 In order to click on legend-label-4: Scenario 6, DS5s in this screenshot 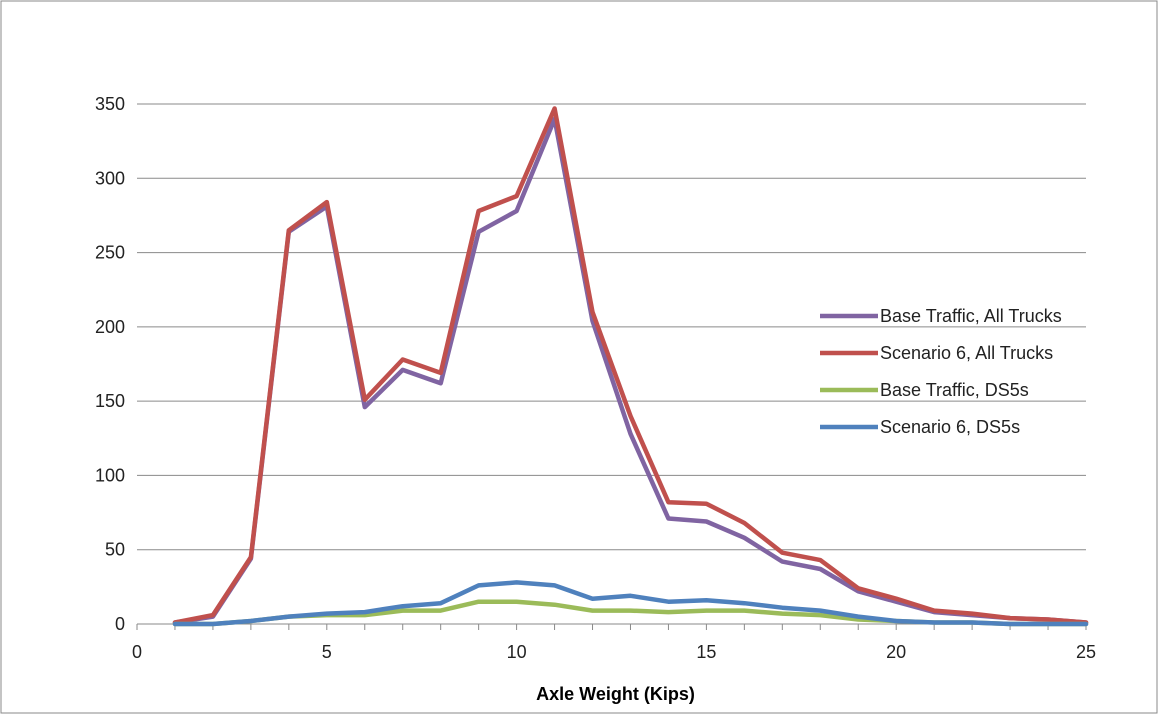, I will do `click(950, 427)`.